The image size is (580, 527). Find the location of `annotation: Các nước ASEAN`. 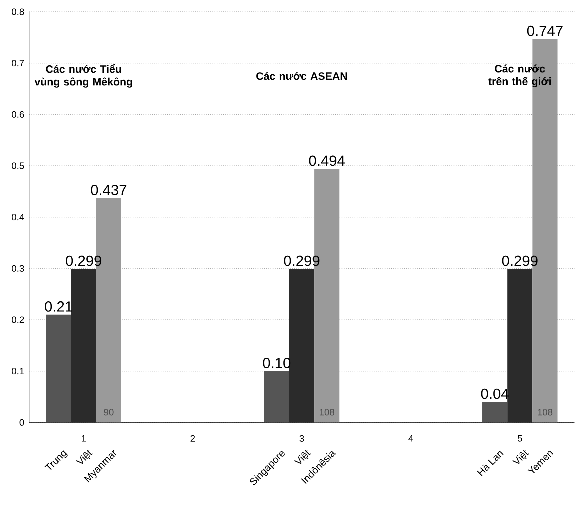

annotation: Các nước ASEAN is located at coordinates (302, 76).